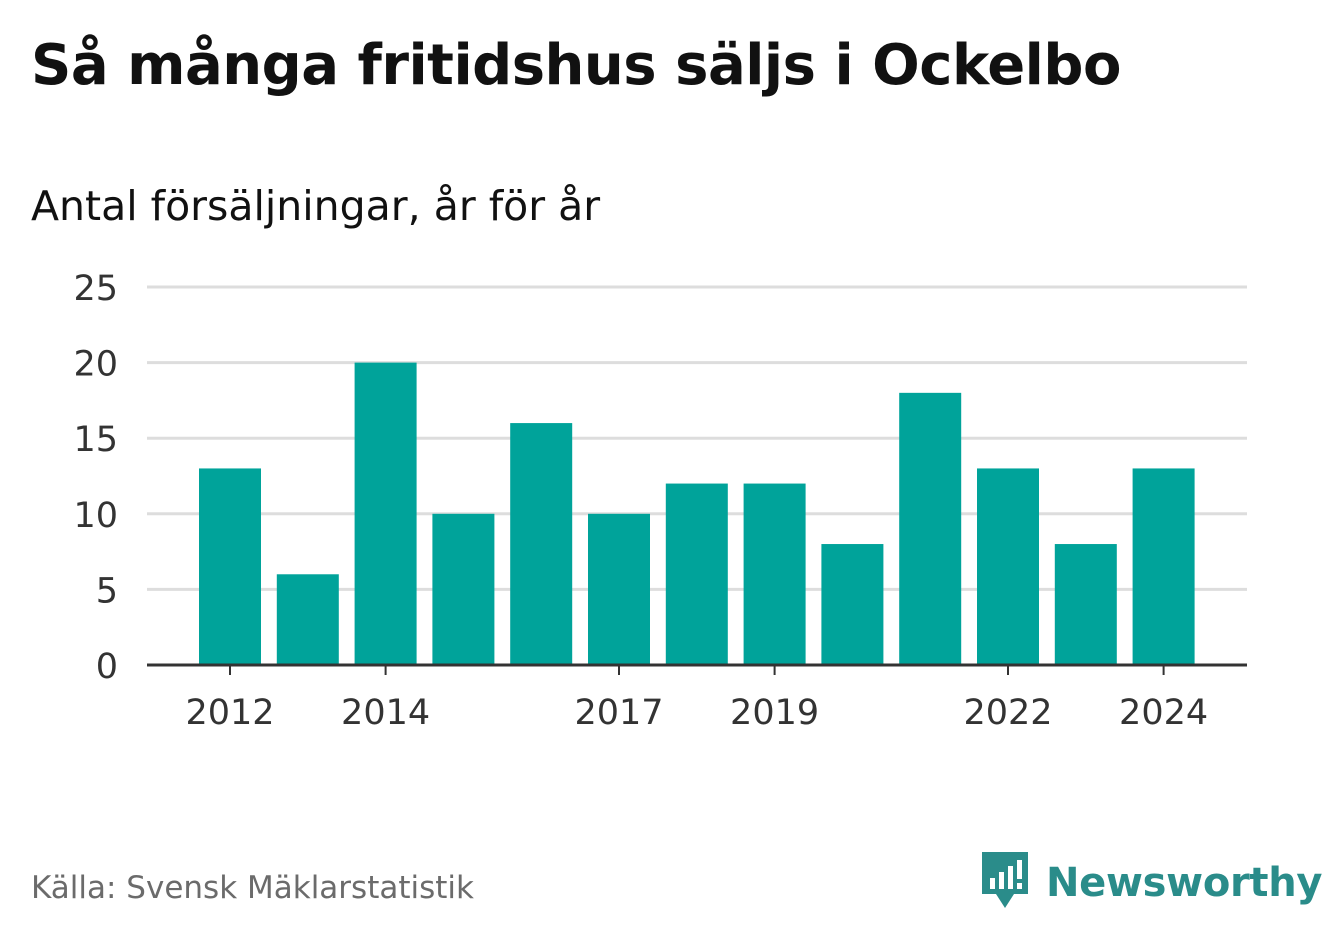 The width and height of the screenshot is (1322, 939). Describe the element at coordinates (107, 591) in the screenshot. I see `y-tick-label-5: 5` at that location.